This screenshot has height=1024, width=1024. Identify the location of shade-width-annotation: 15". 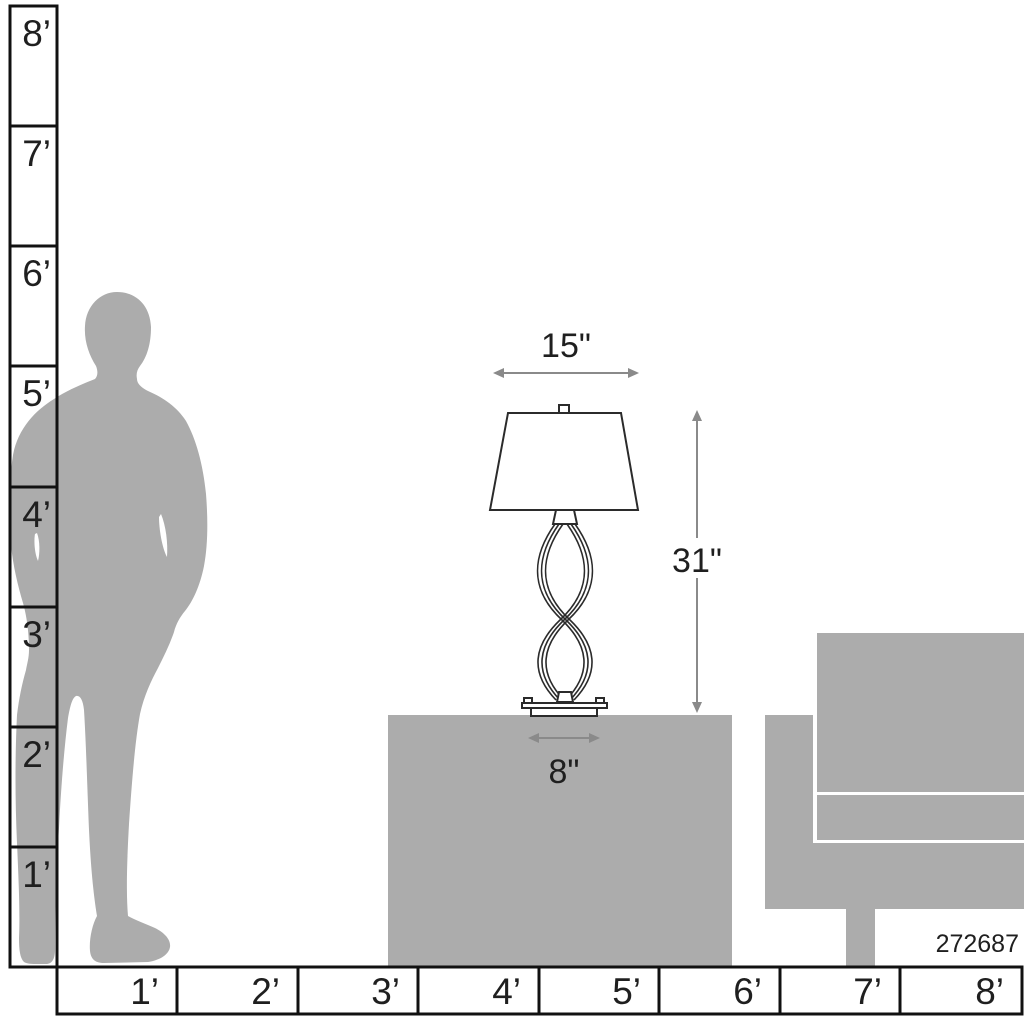
(566, 352).